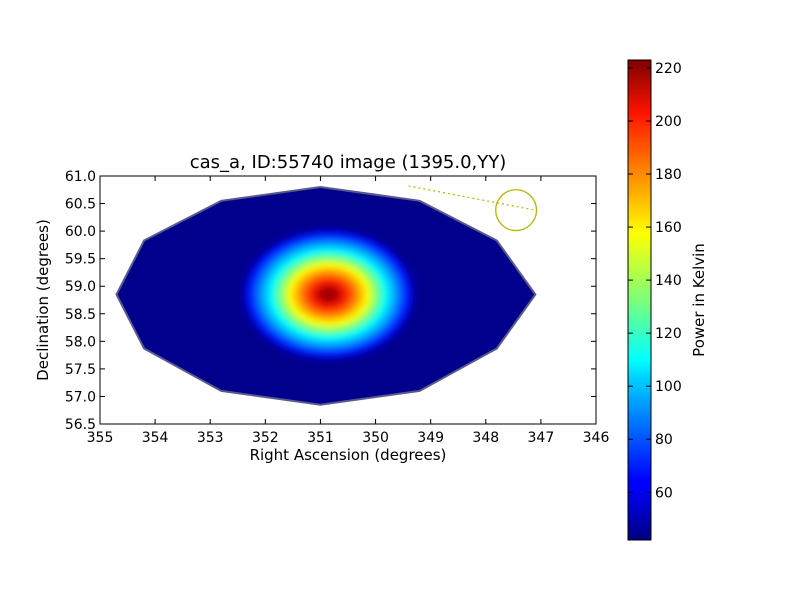 The width and height of the screenshot is (800, 600). What do you see at coordinates (80, 205) in the screenshot?
I see `y-tick-label: 60.5` at bounding box center [80, 205].